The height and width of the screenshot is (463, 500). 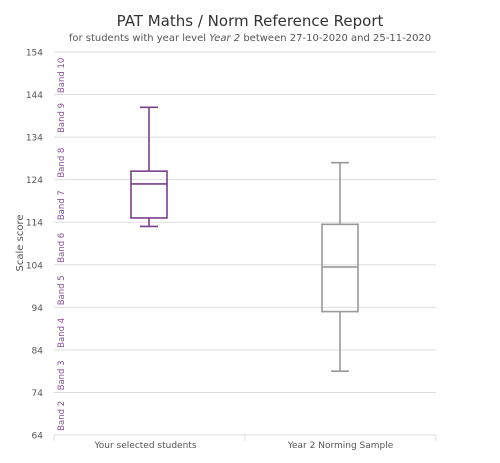 I want to click on chart-title: PAT Maths / Norm Reference Report, so click(x=250, y=21).